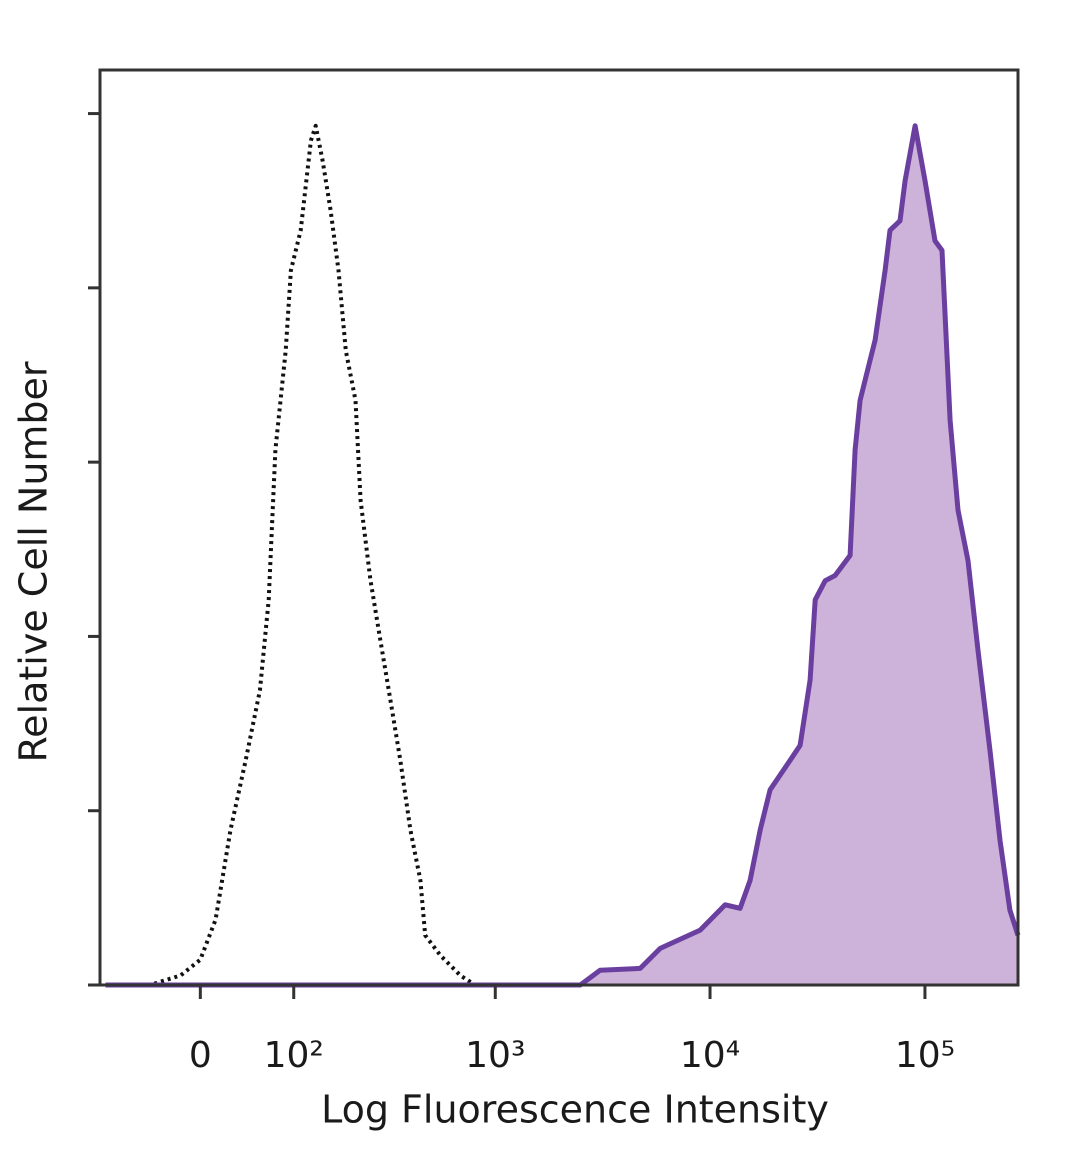 This screenshot has height=1173, width=1080. Describe the element at coordinates (575, 1110) in the screenshot. I see `x-axis-label: Log Fluorescence Intensity` at that location.